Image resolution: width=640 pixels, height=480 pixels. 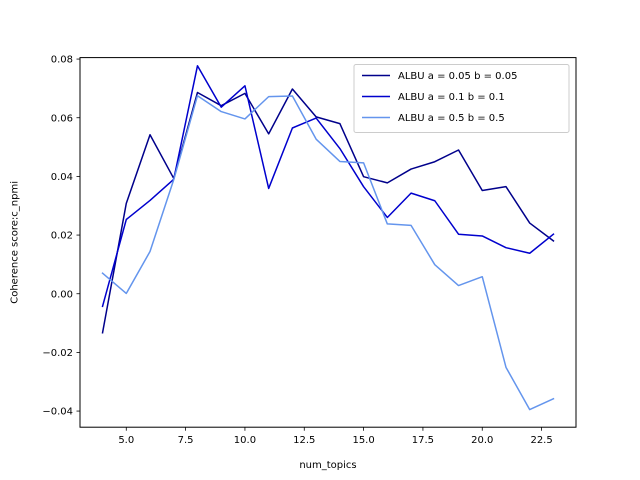 I want to click on y-tick-label: 0.02, so click(x=62, y=236).